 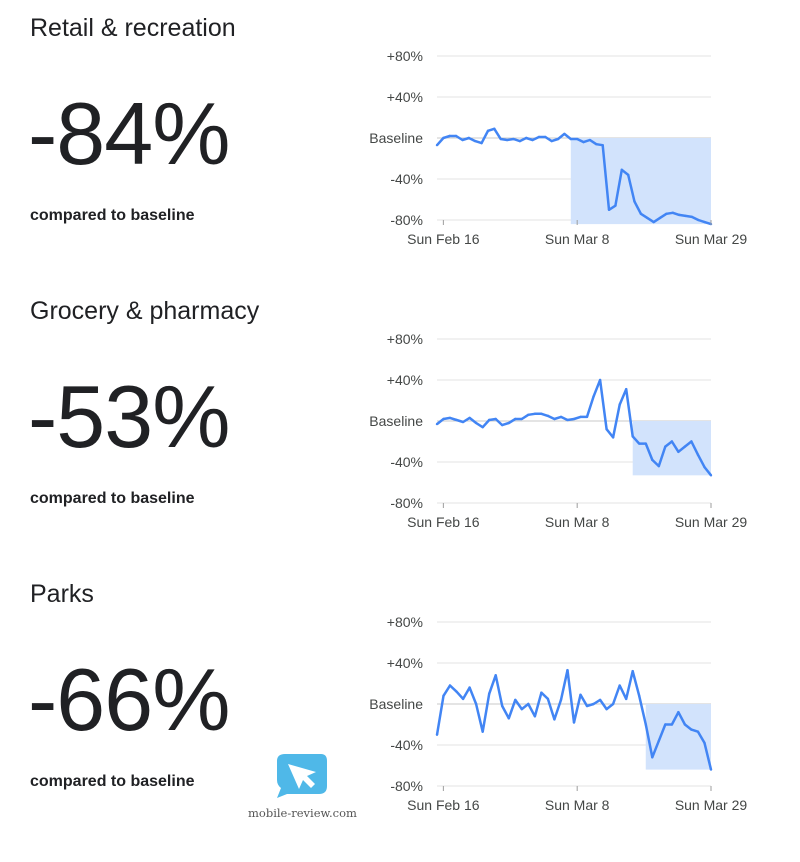 I want to click on x-tick-label: Sun Mar 8, so click(x=577, y=522).